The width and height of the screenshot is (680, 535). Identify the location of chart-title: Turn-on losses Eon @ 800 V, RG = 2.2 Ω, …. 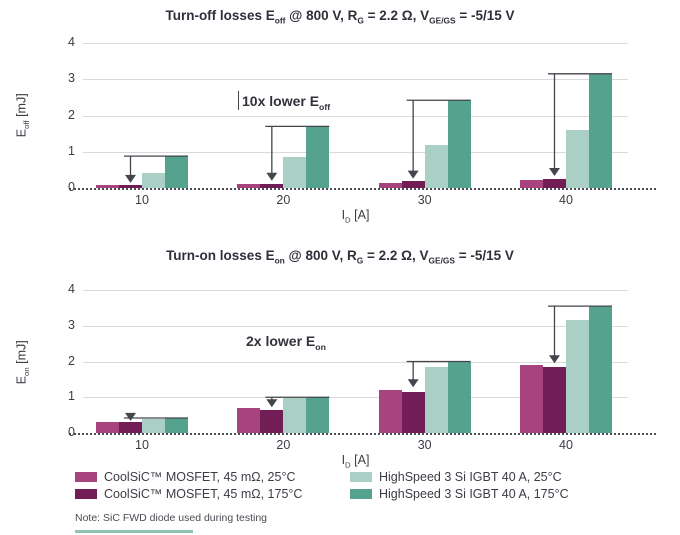
(340, 253).